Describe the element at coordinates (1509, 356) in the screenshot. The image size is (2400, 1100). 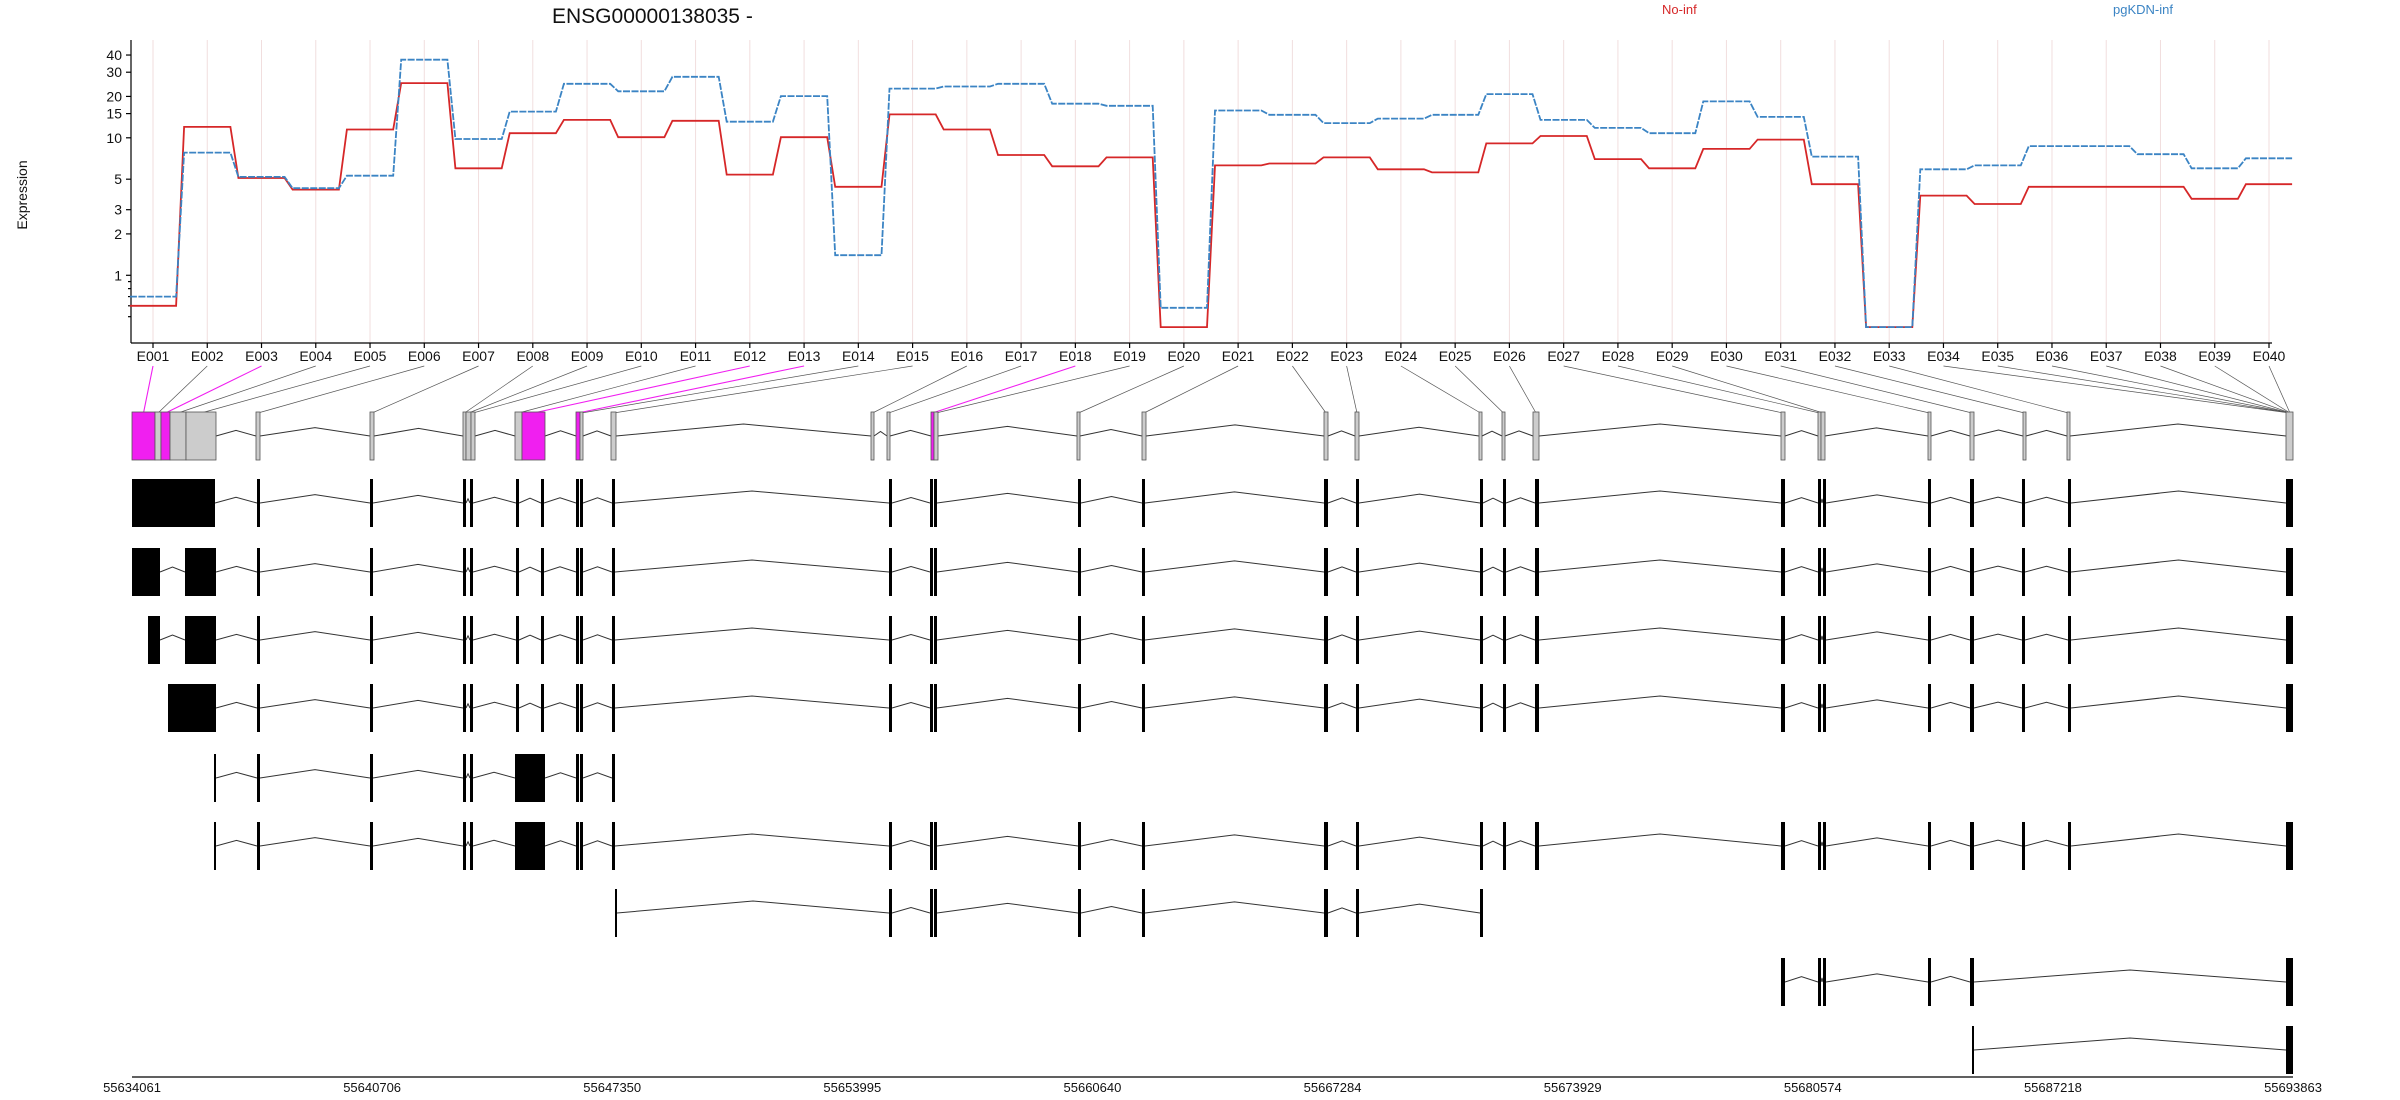
I see `x-tick-label: E026` at that location.